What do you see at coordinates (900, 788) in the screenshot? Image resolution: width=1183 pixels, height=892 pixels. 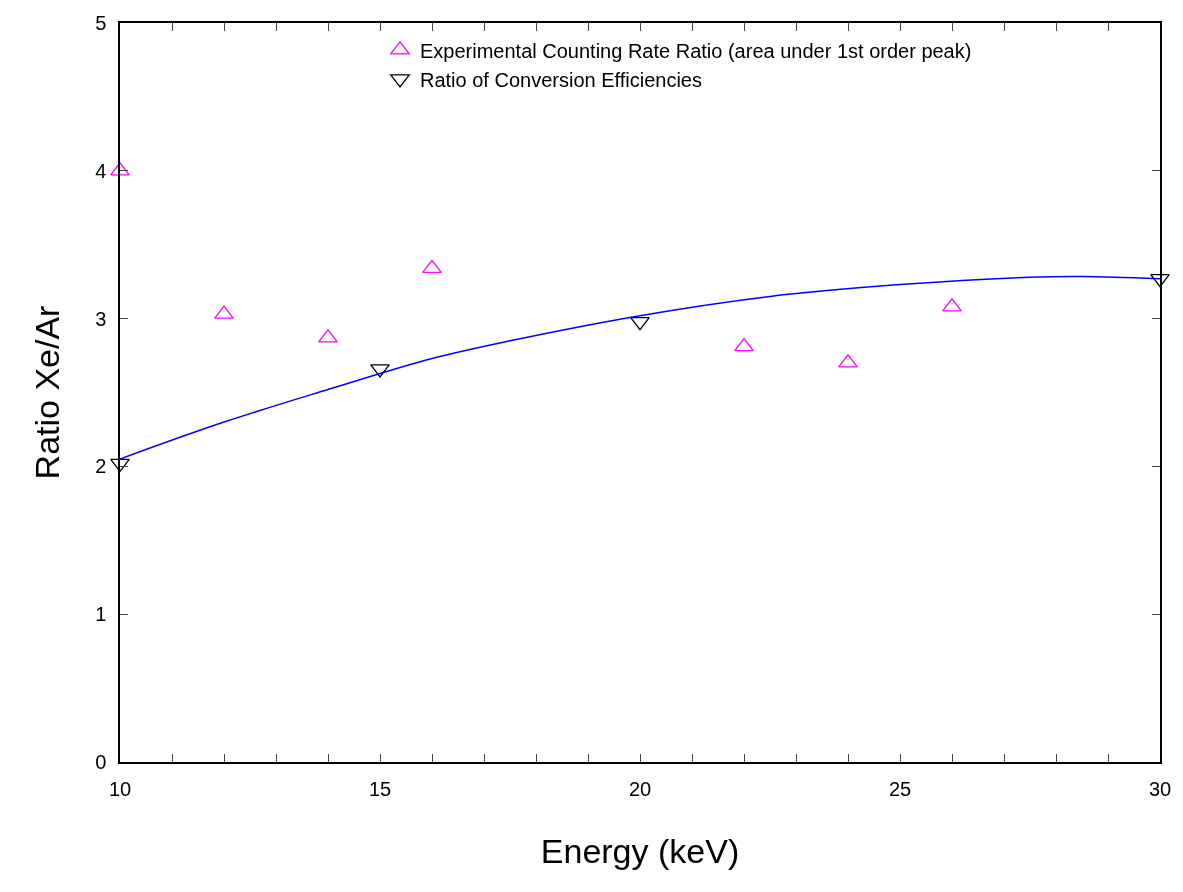 I see `x-tick-label: 25` at bounding box center [900, 788].